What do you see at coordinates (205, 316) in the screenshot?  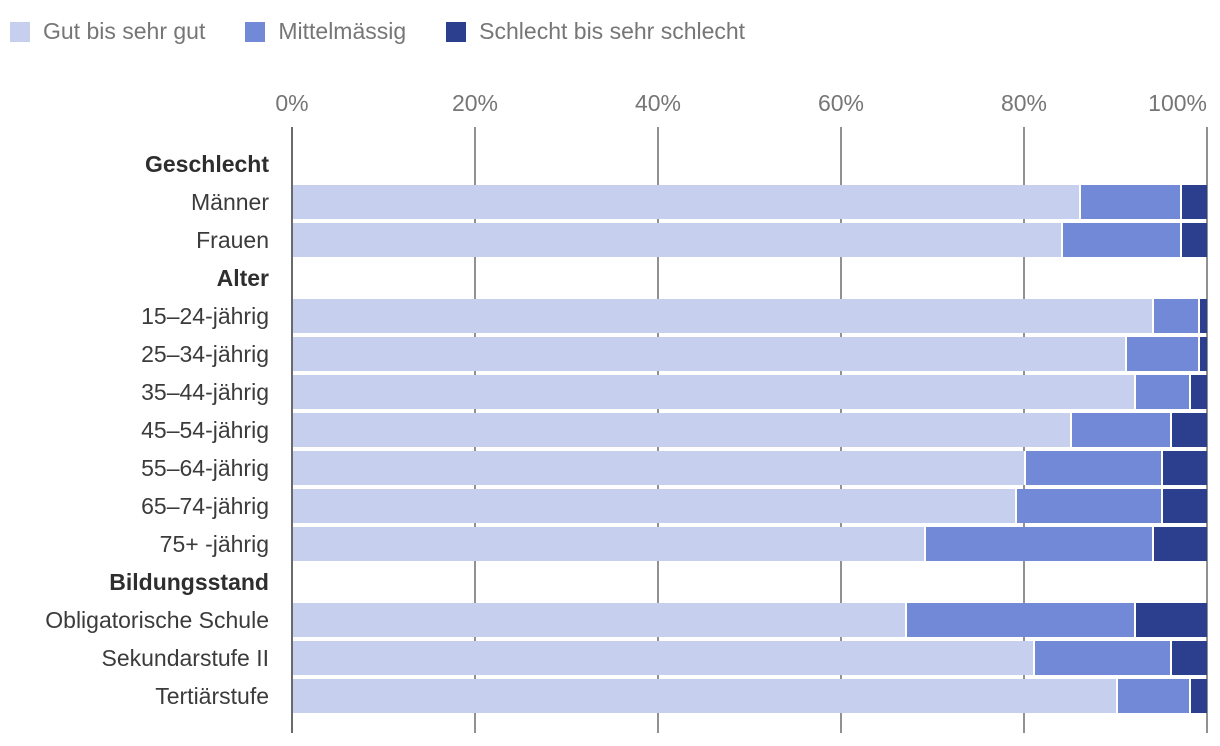 I see `row-label: 15–24-jährig` at bounding box center [205, 316].